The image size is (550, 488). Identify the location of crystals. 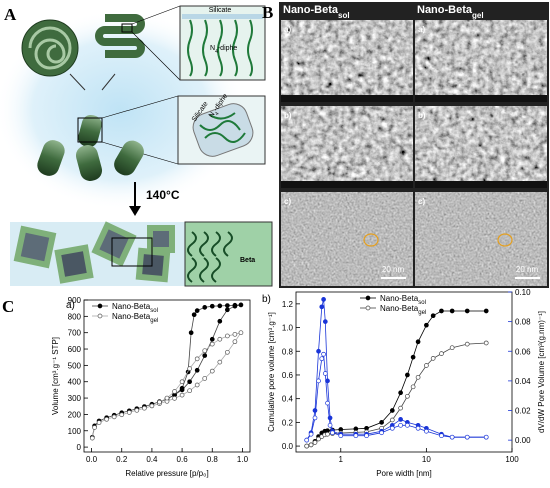
(94, 252).